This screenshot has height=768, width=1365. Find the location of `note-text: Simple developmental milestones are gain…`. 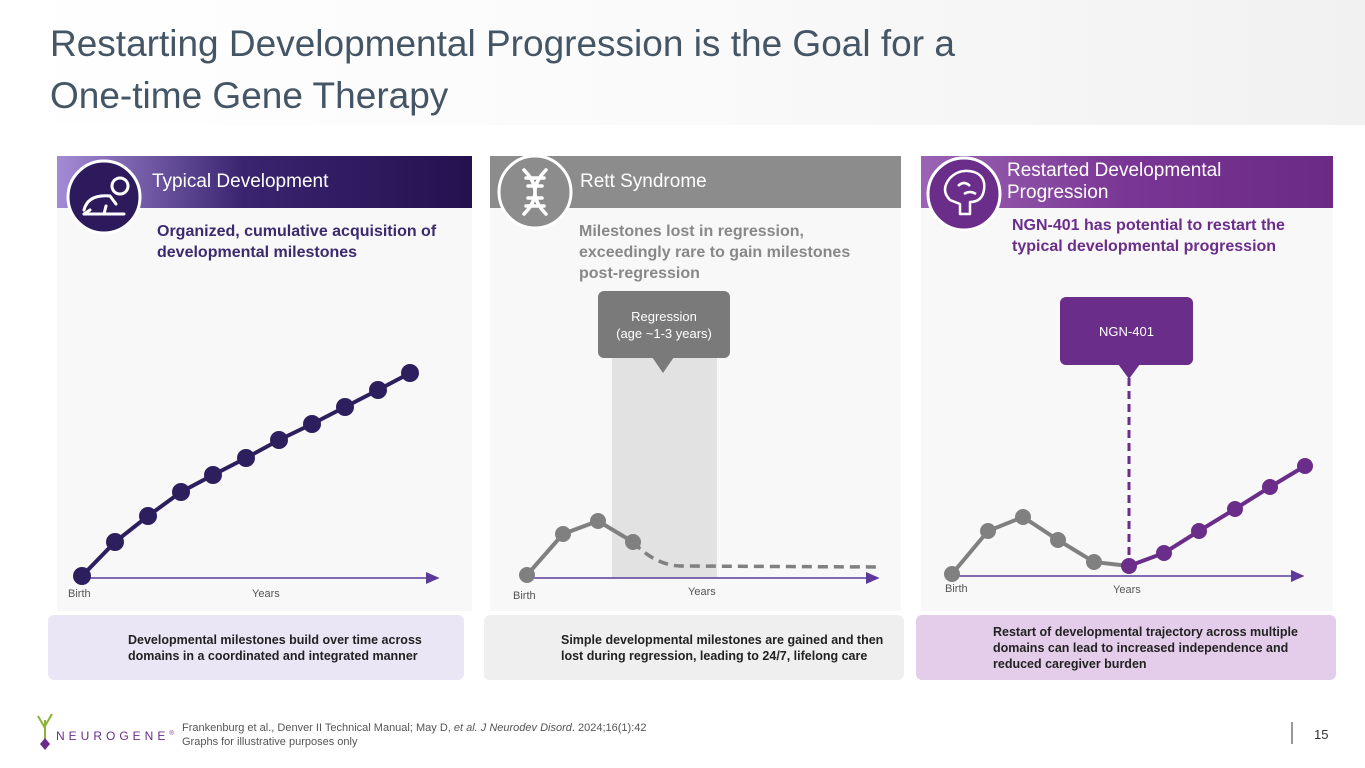

note-text: Simple developmental milestones are gain… is located at coordinates (722, 647).